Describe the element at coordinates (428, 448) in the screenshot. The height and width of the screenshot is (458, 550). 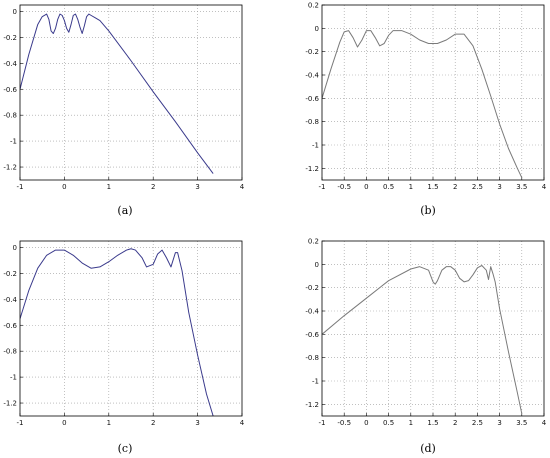
I see `caption-d: (d)` at that location.